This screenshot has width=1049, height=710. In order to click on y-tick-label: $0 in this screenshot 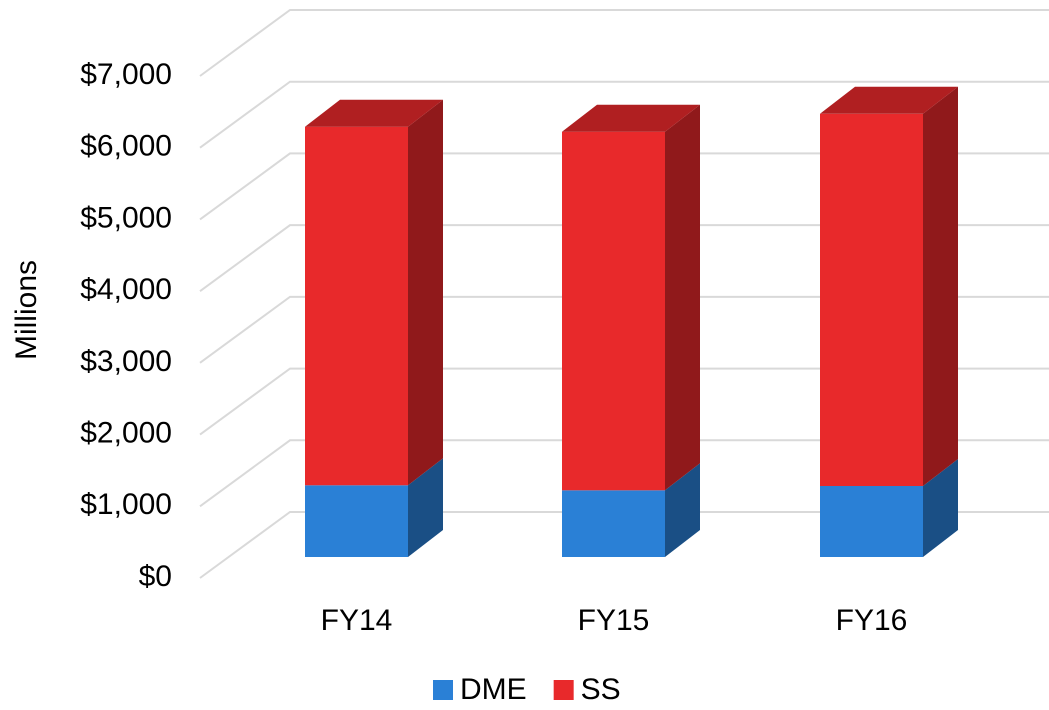, I will do `click(155, 576)`.